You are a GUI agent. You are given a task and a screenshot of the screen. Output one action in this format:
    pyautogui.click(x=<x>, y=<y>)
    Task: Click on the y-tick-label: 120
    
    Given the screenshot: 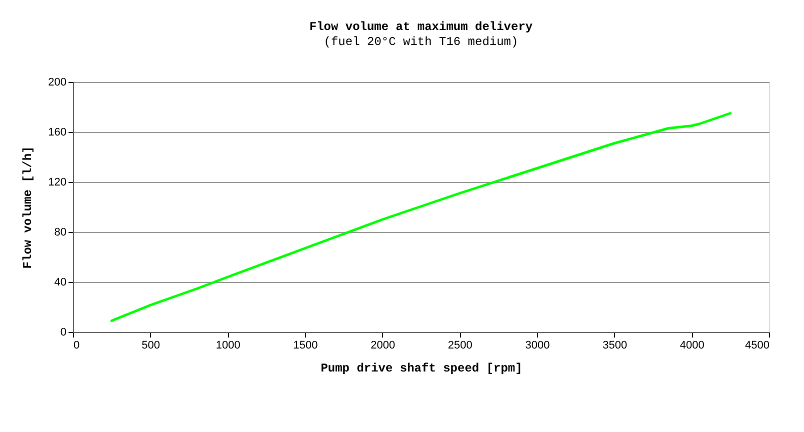 What is the action you would take?
    pyautogui.click(x=57, y=182)
    